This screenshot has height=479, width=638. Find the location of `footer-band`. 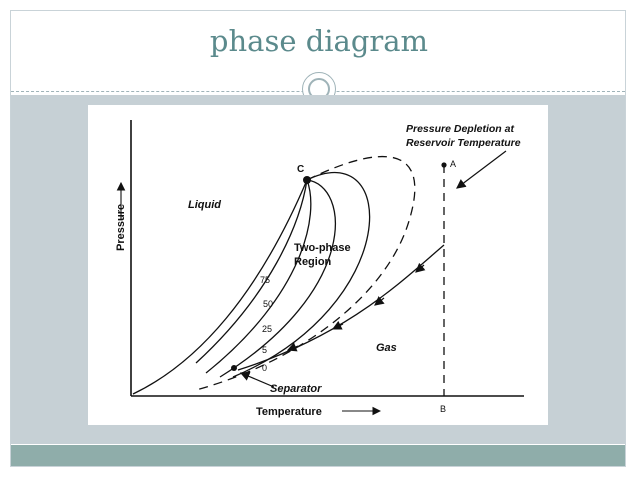

footer-band is located at coordinates (318, 455).